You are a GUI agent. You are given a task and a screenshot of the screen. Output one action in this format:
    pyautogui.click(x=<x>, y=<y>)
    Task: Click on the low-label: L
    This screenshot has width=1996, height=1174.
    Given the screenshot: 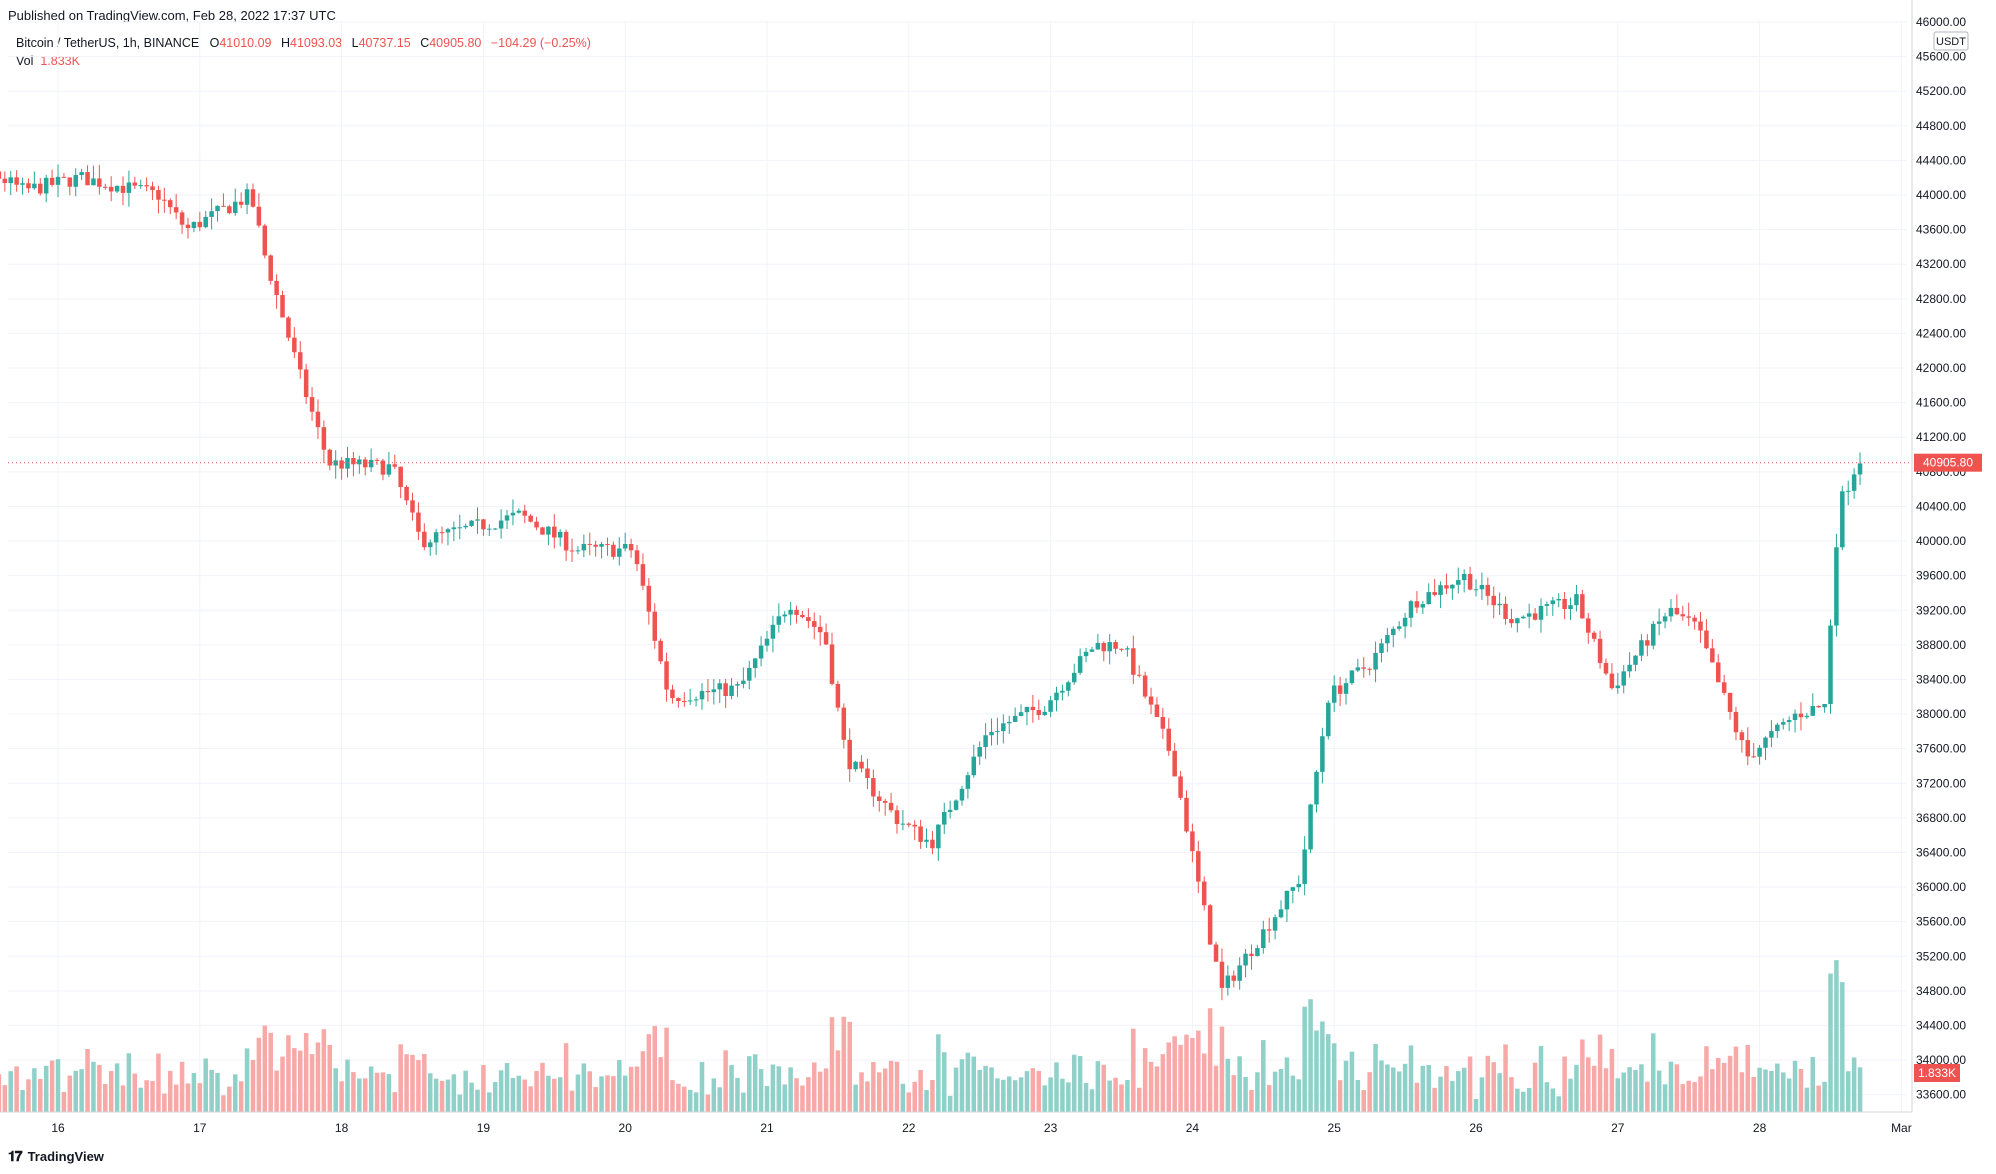 What is the action you would take?
    pyautogui.click(x=355, y=43)
    